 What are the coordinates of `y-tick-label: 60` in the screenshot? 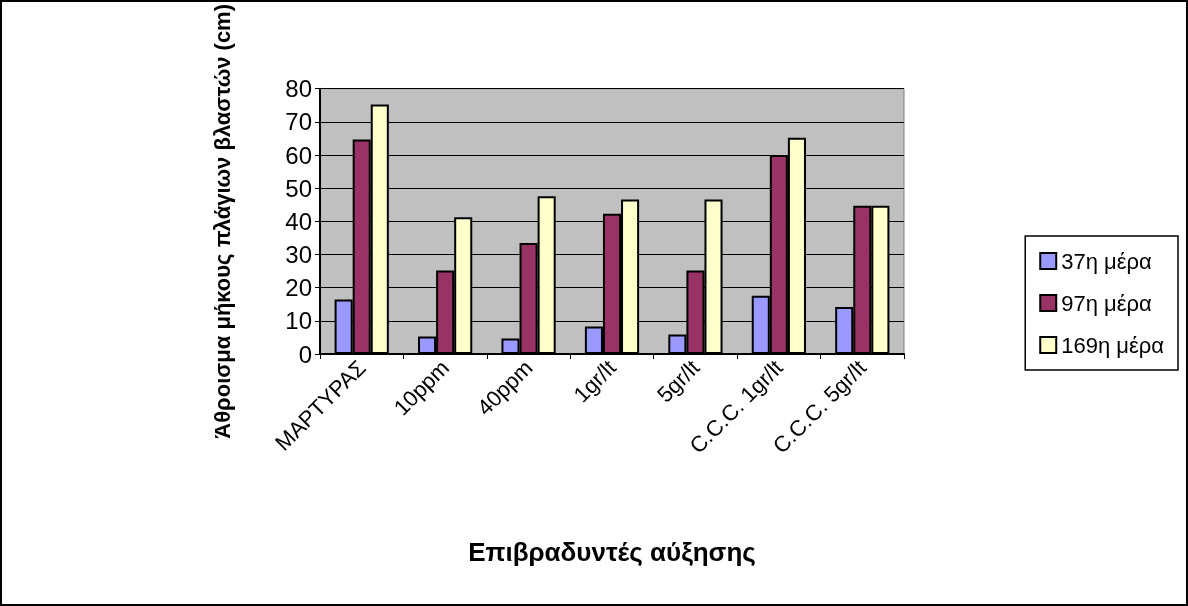 It's located at (298, 155).